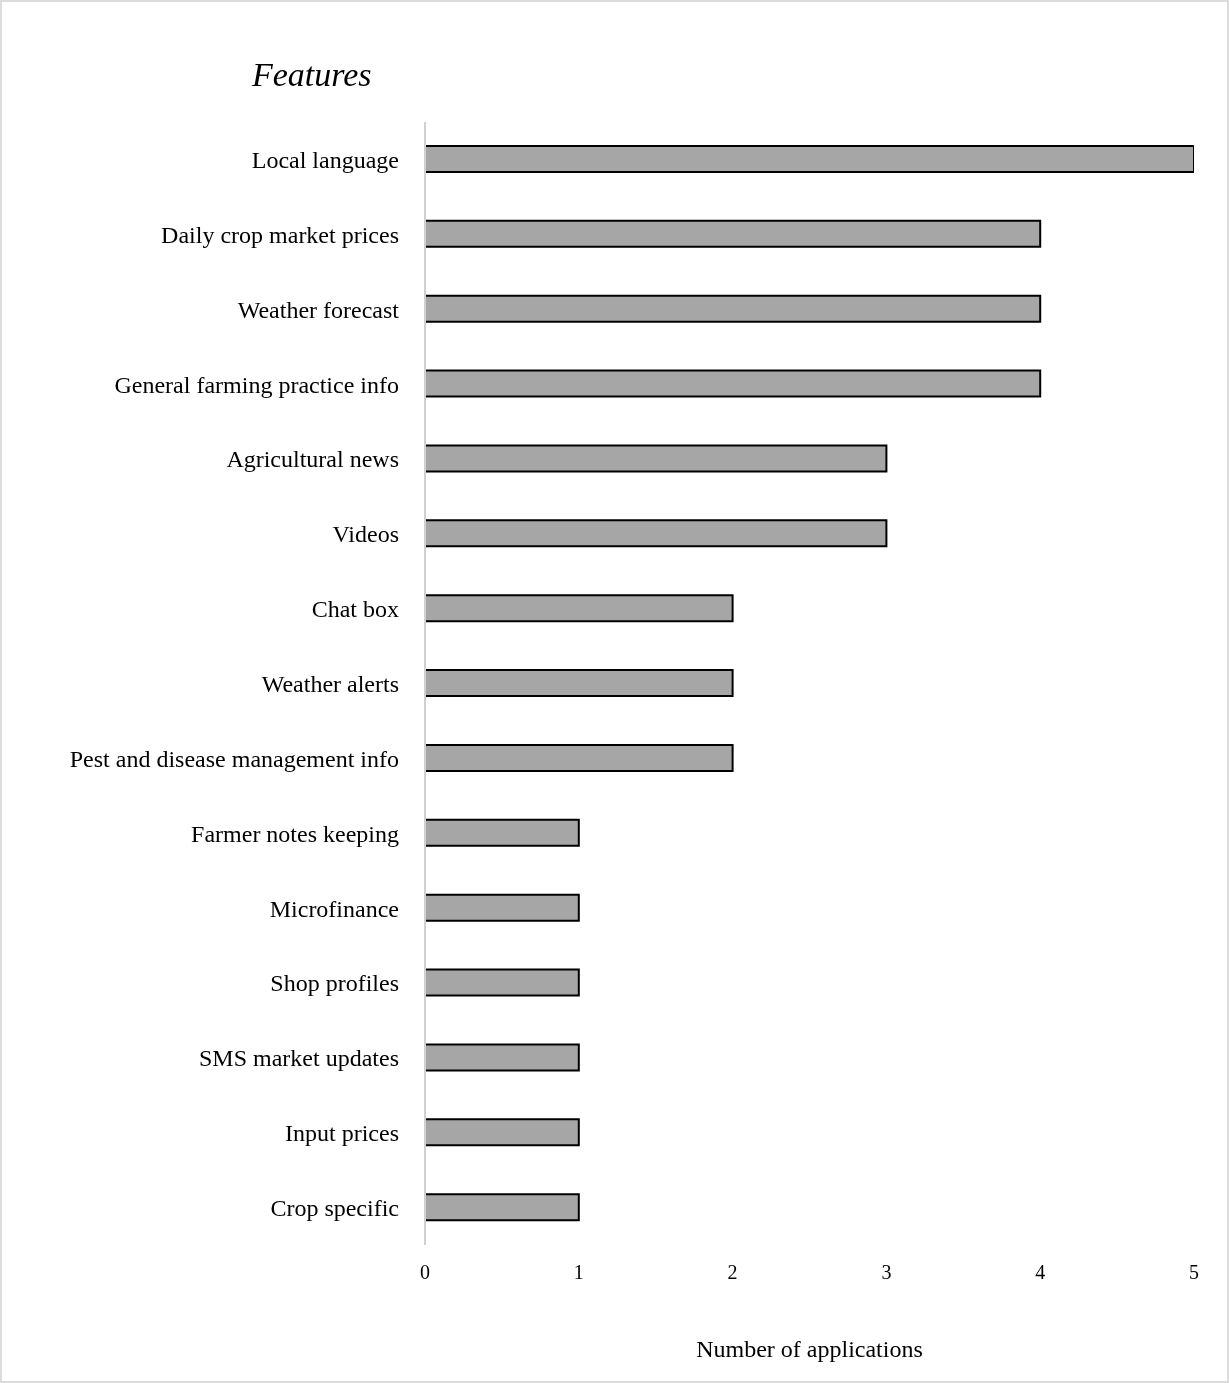  What do you see at coordinates (312, 459) in the screenshot?
I see `y-tick-label: Agricultural news` at bounding box center [312, 459].